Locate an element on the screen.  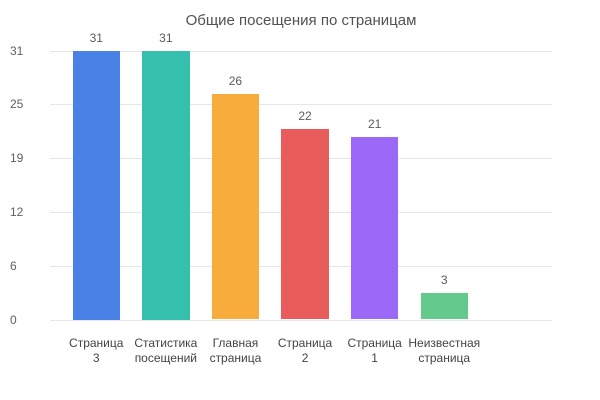
x-axis-category-label: Статистика посещений is located at coordinates (166, 350).